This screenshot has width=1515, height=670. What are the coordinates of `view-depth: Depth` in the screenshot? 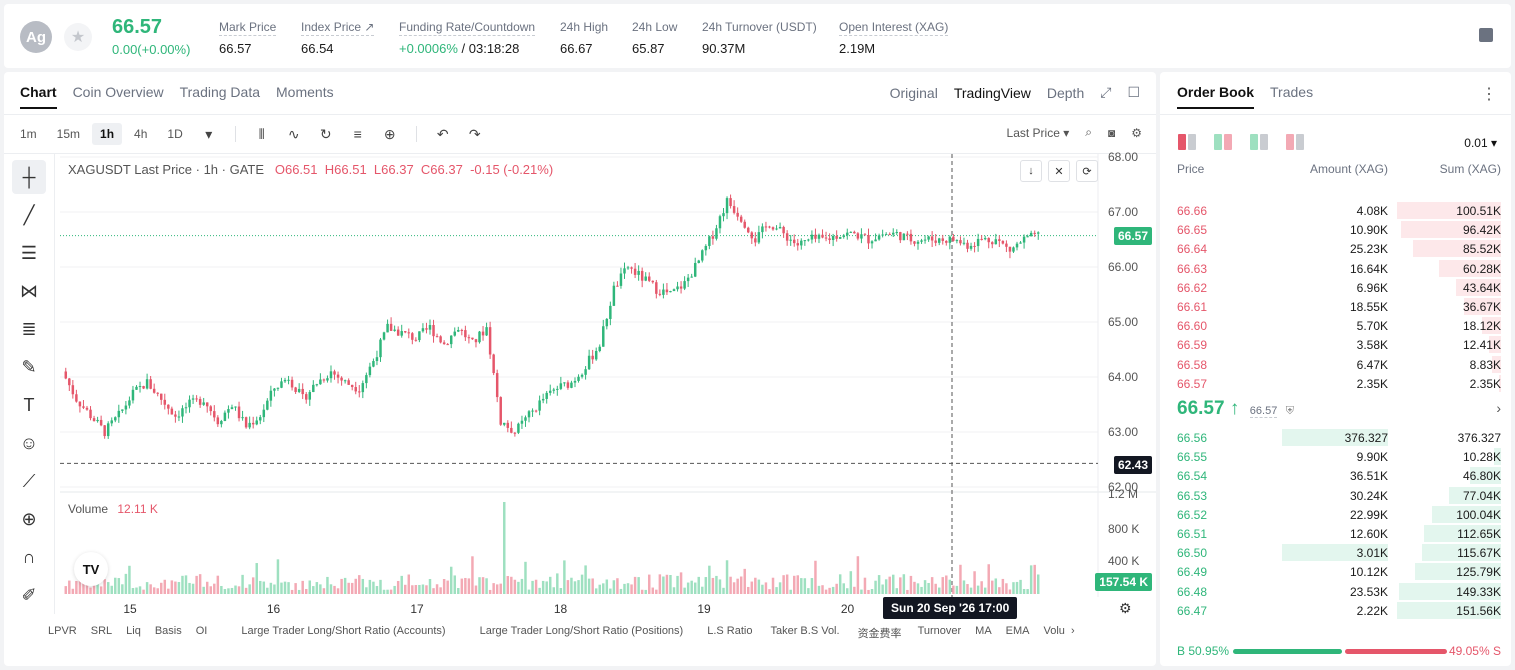 It's located at (1065, 92).